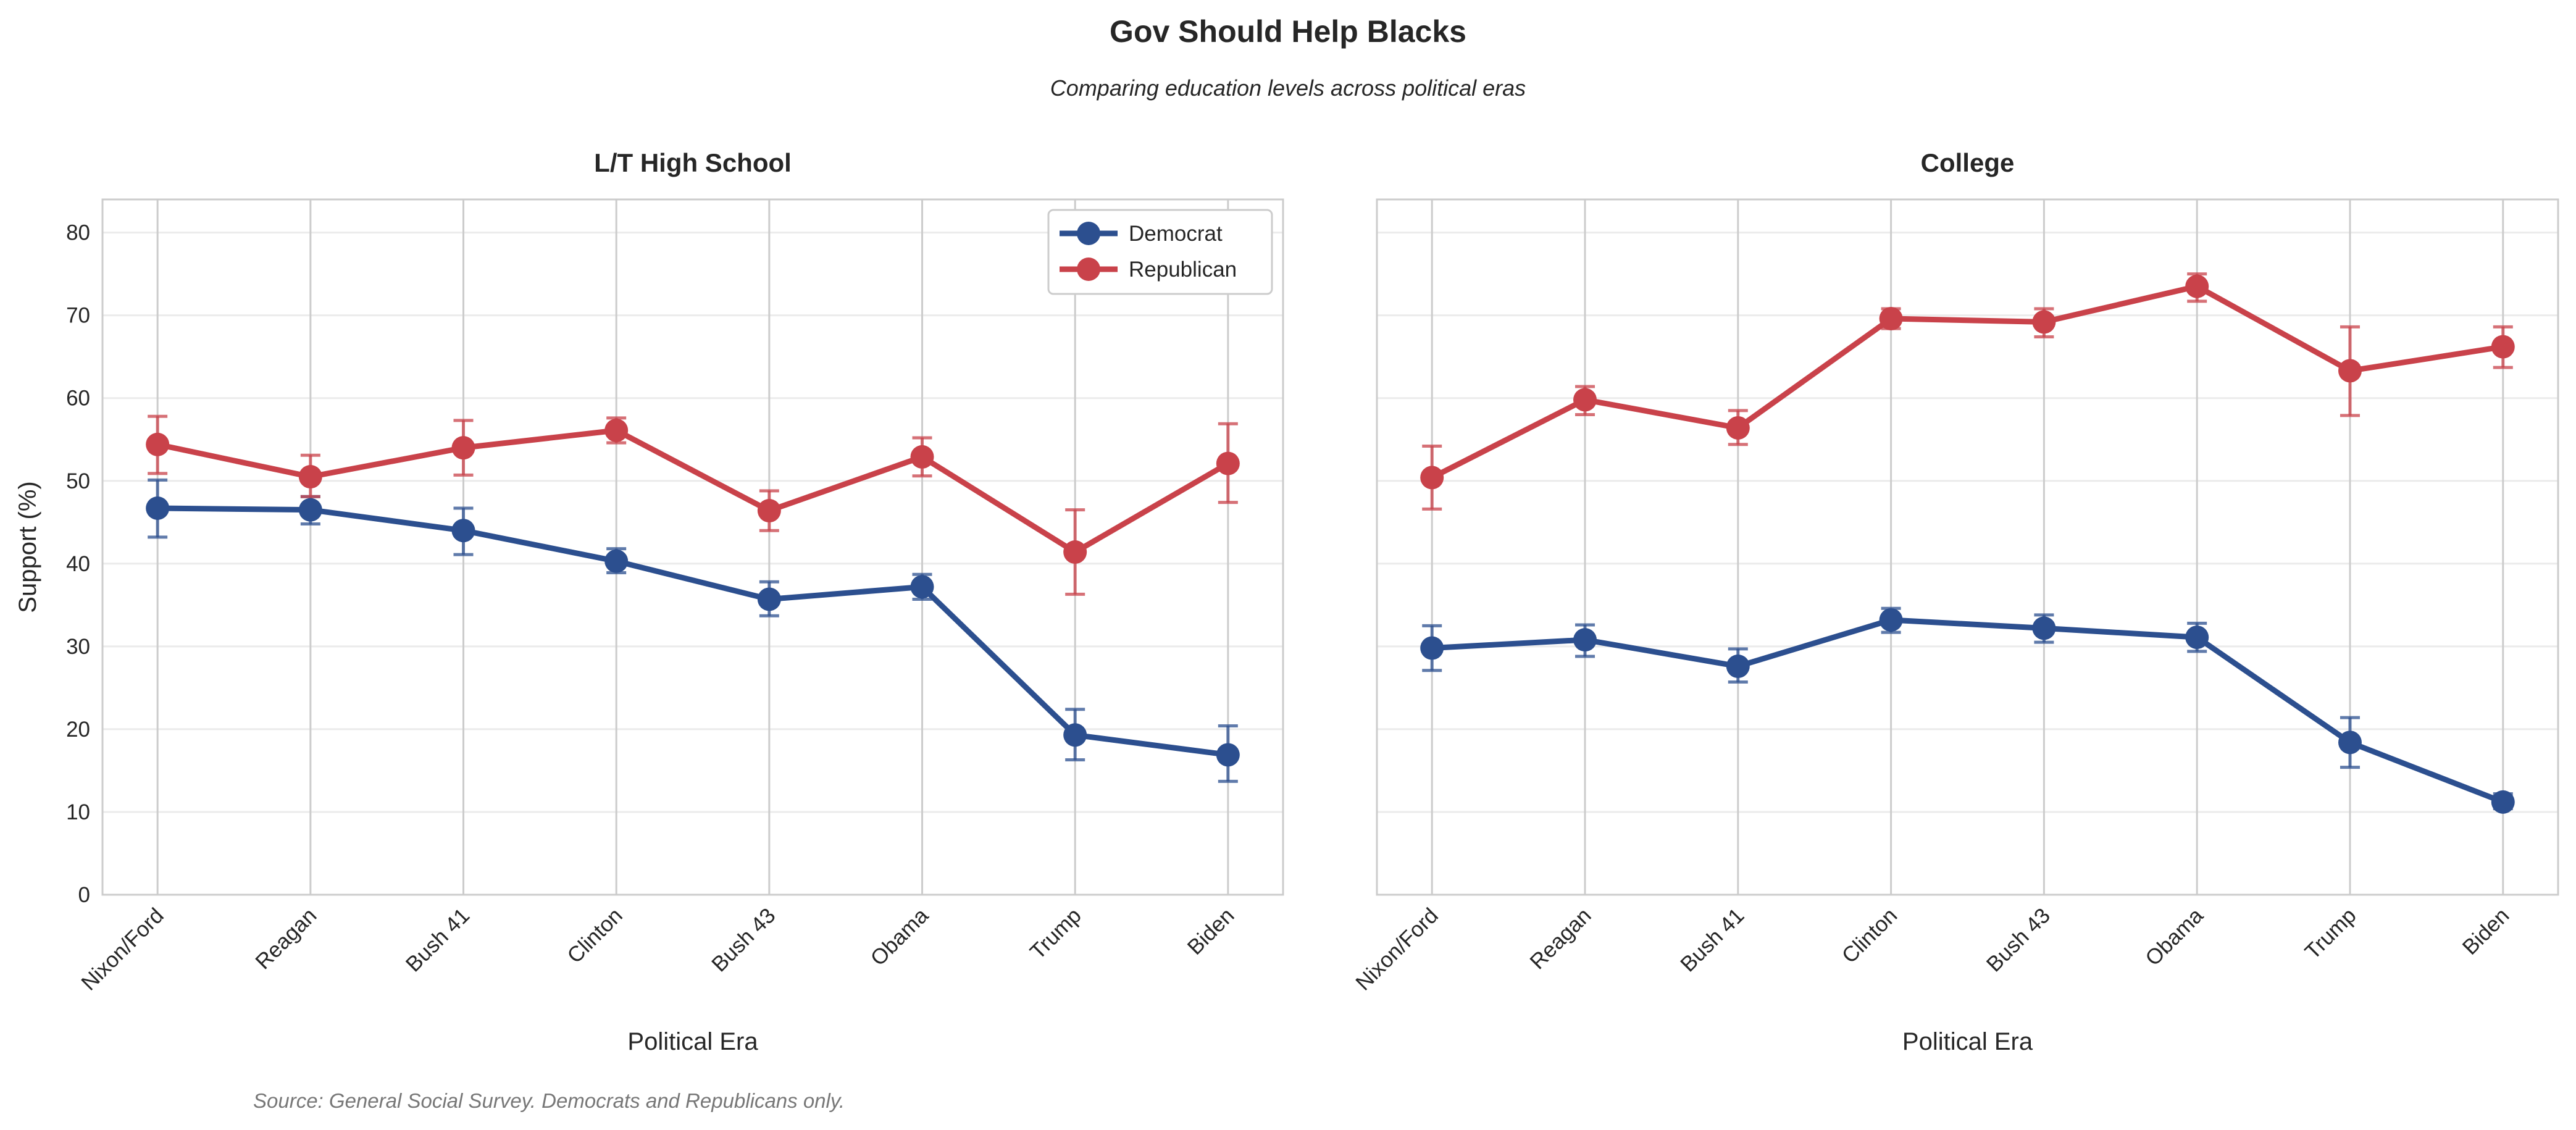 Image resolution: width=2576 pixels, height=1130 pixels. What do you see at coordinates (84, 895) in the screenshot?
I see `y-tick-label: 0` at bounding box center [84, 895].